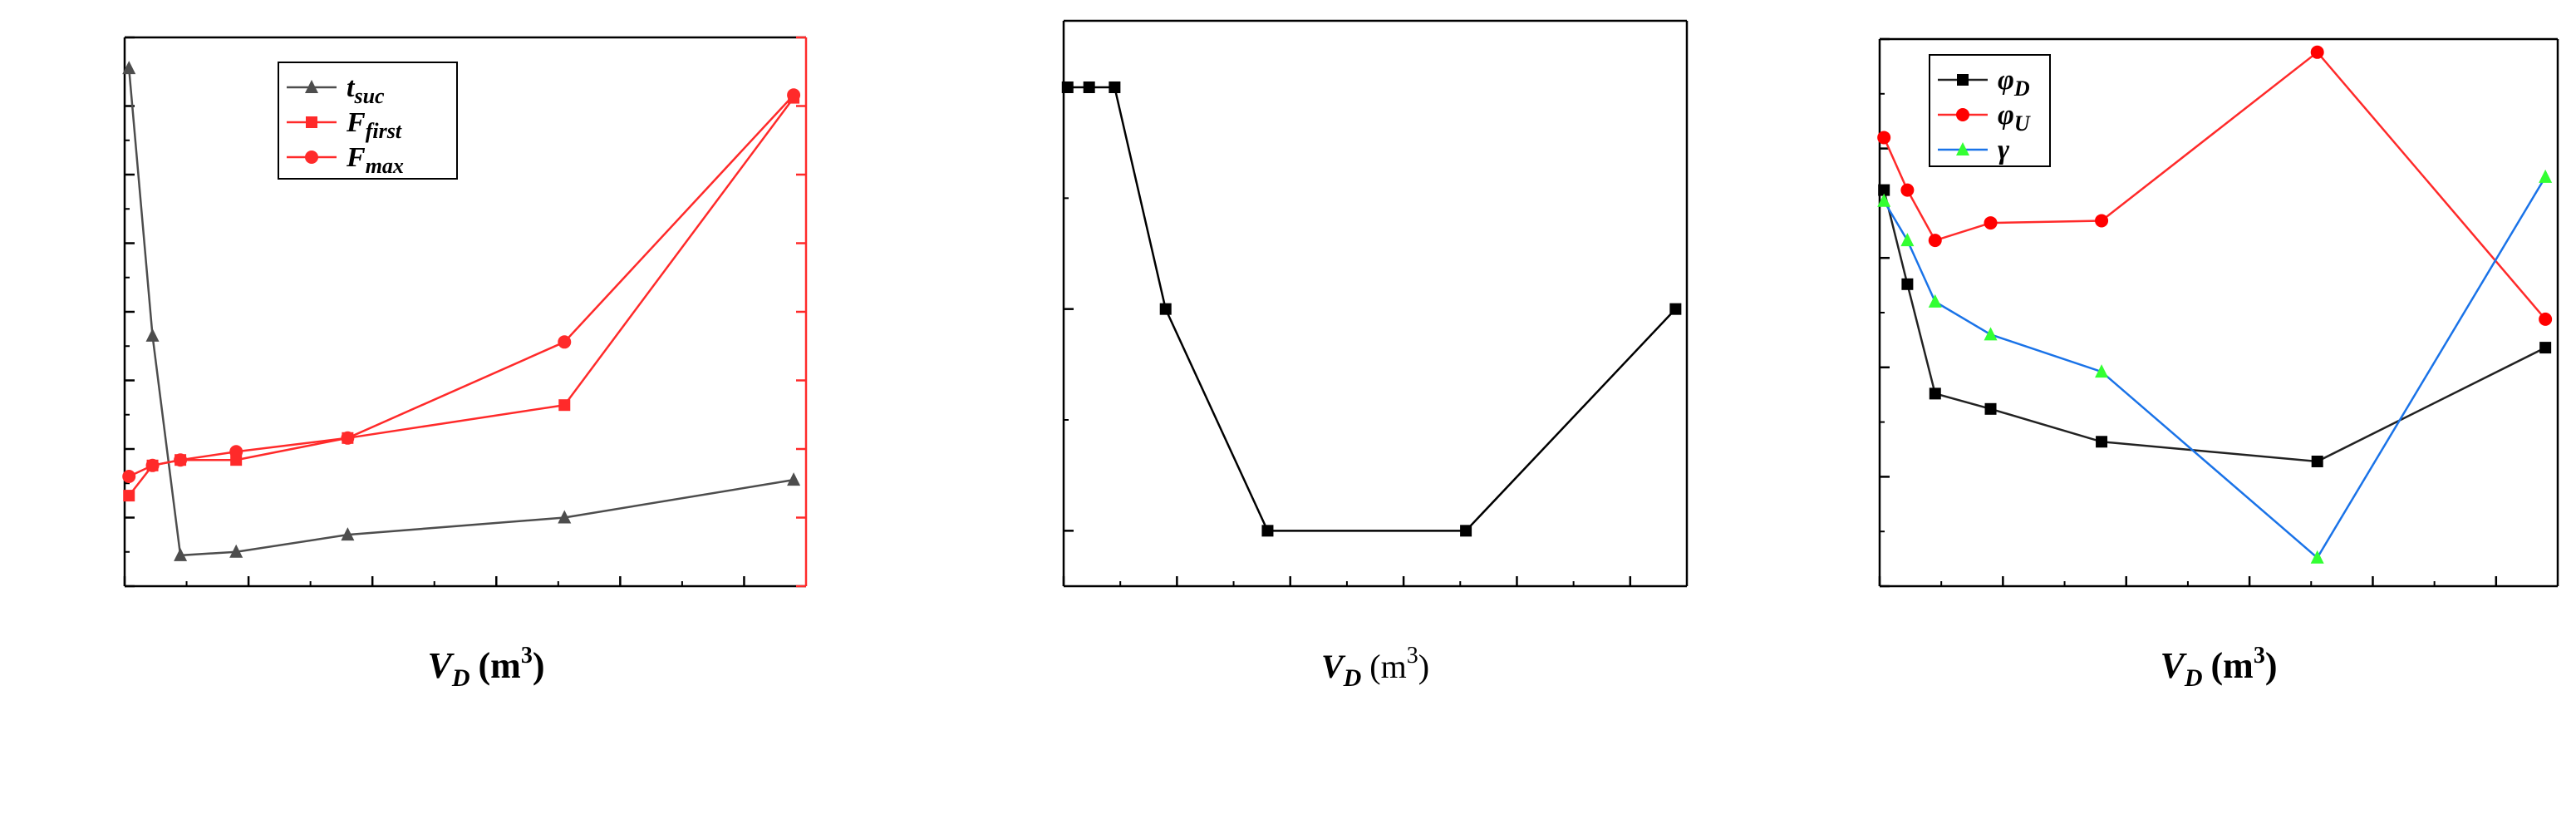  What do you see at coordinates (1974, 150) in the screenshot?
I see `legend-item: γ` at bounding box center [1974, 150].